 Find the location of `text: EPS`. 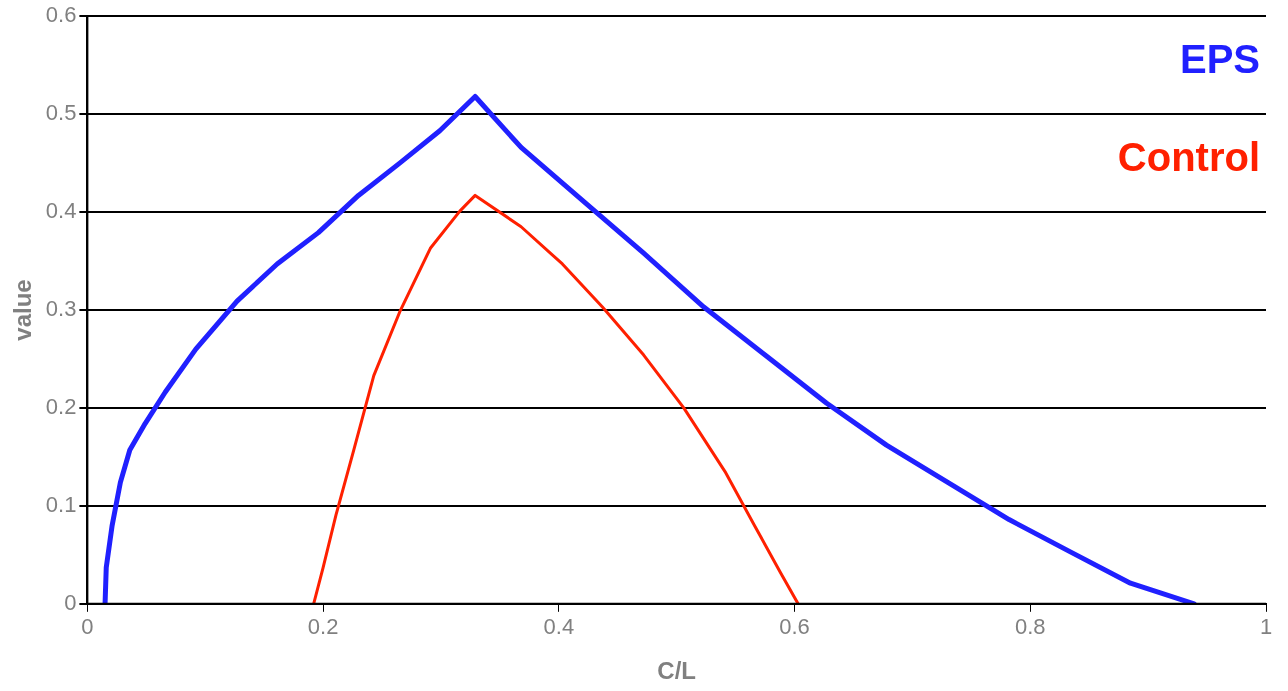

text: EPS is located at coordinates (1219, 59).